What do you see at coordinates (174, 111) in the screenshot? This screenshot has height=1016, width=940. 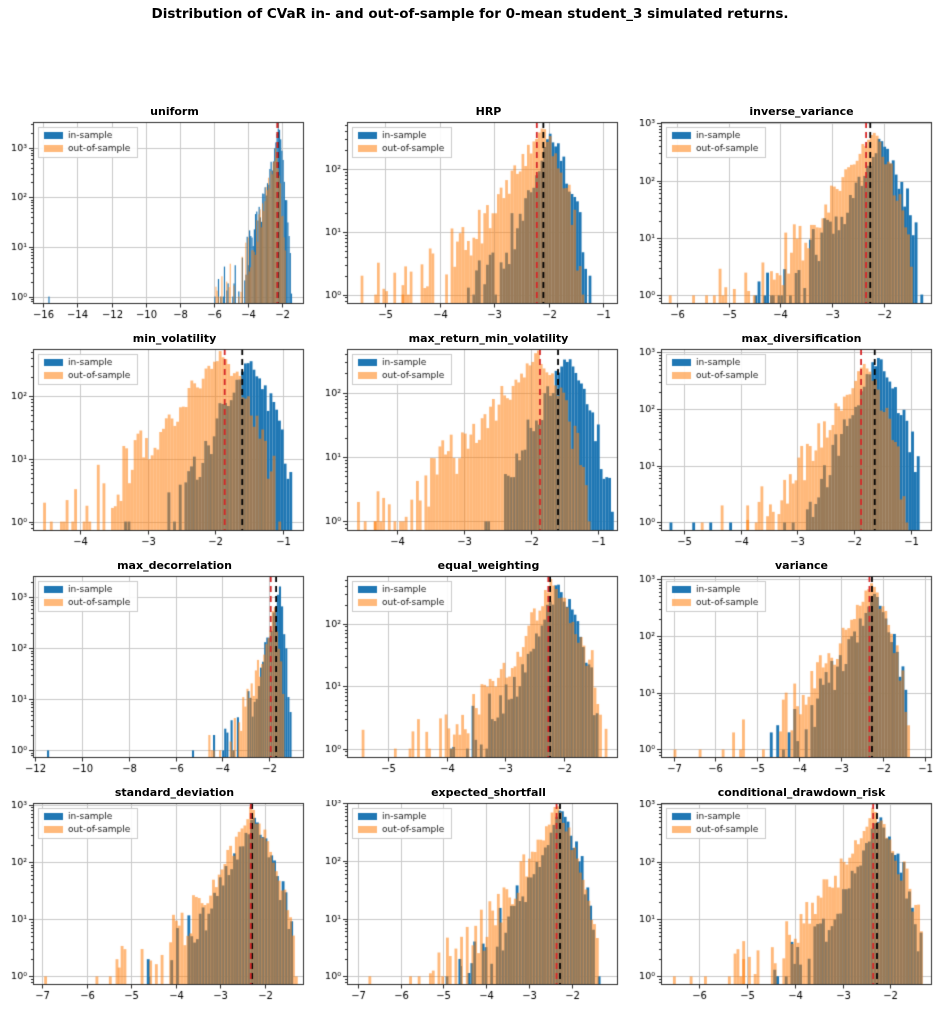 I see `subplot-title: uniform` at bounding box center [174, 111].